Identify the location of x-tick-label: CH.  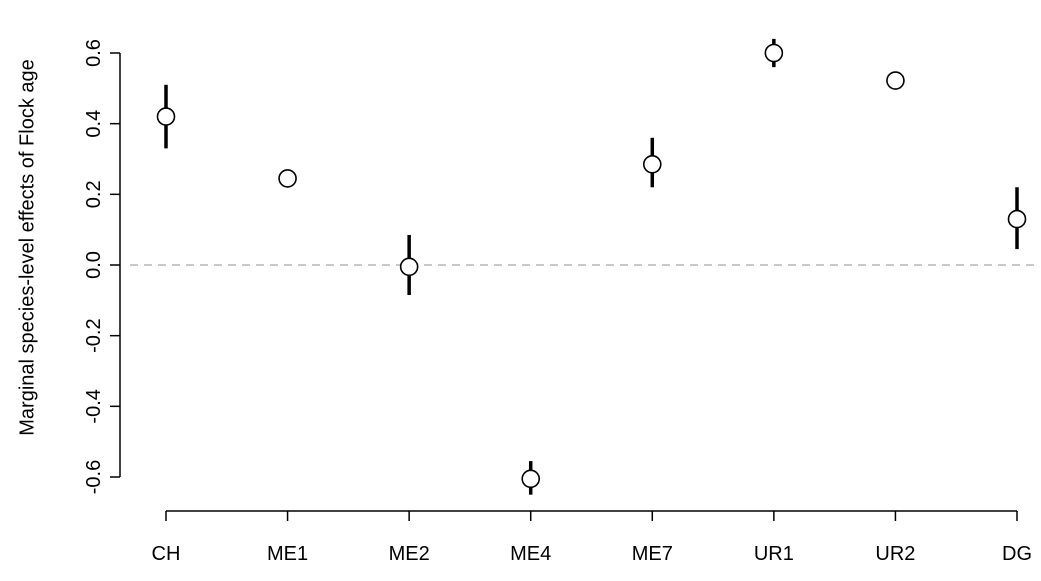
(166, 554).